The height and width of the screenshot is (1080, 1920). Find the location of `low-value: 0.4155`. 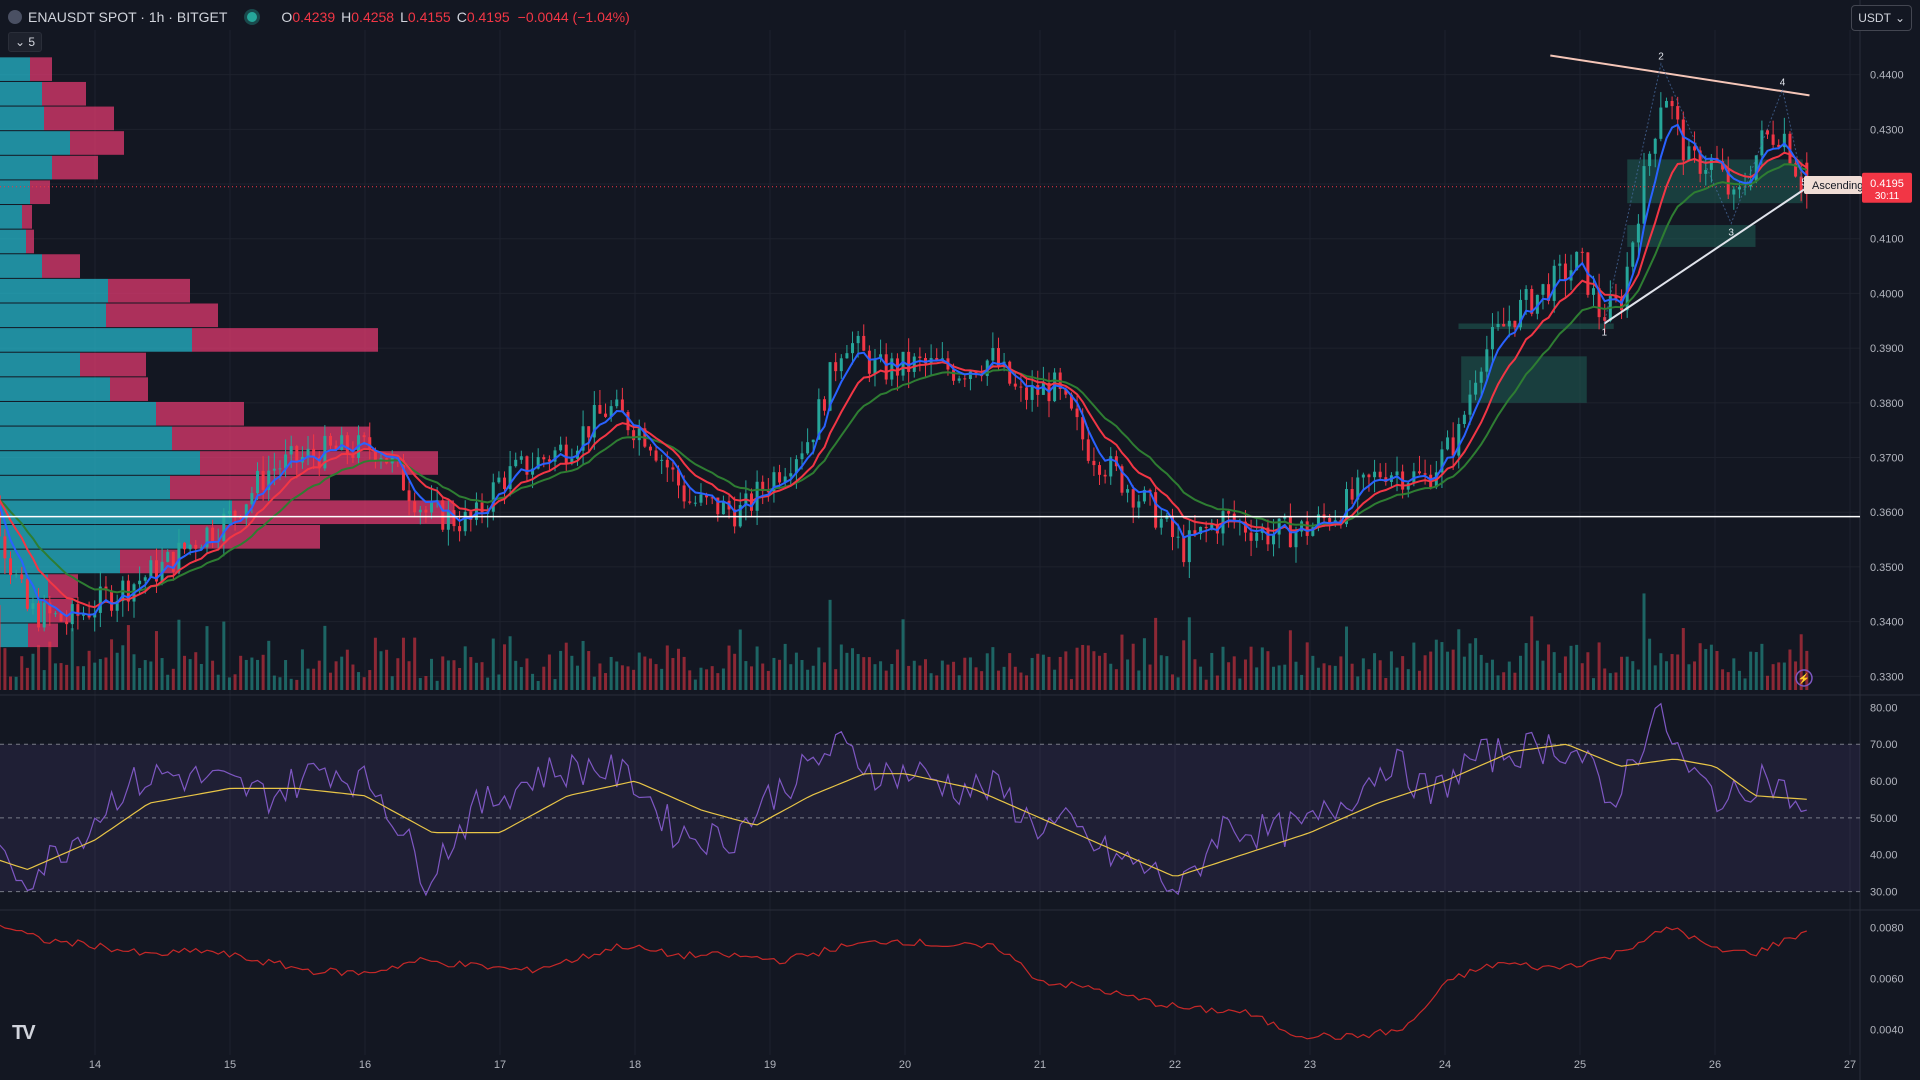

low-value: 0.4155 is located at coordinates (429, 17).